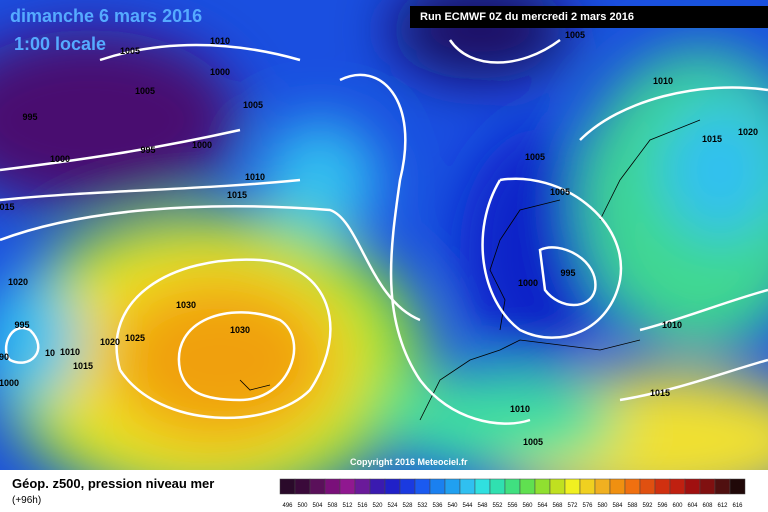  I want to click on isobar-label: 1025, so click(135, 338).